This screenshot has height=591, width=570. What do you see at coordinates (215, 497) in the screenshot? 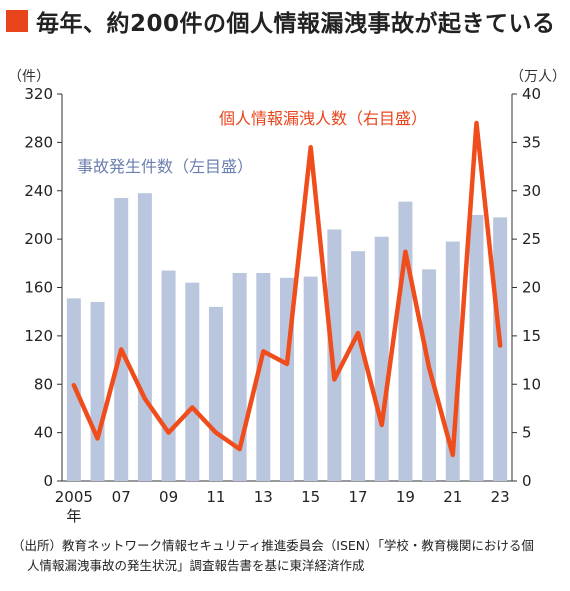
I see `x-tick-label: 11` at bounding box center [215, 497].